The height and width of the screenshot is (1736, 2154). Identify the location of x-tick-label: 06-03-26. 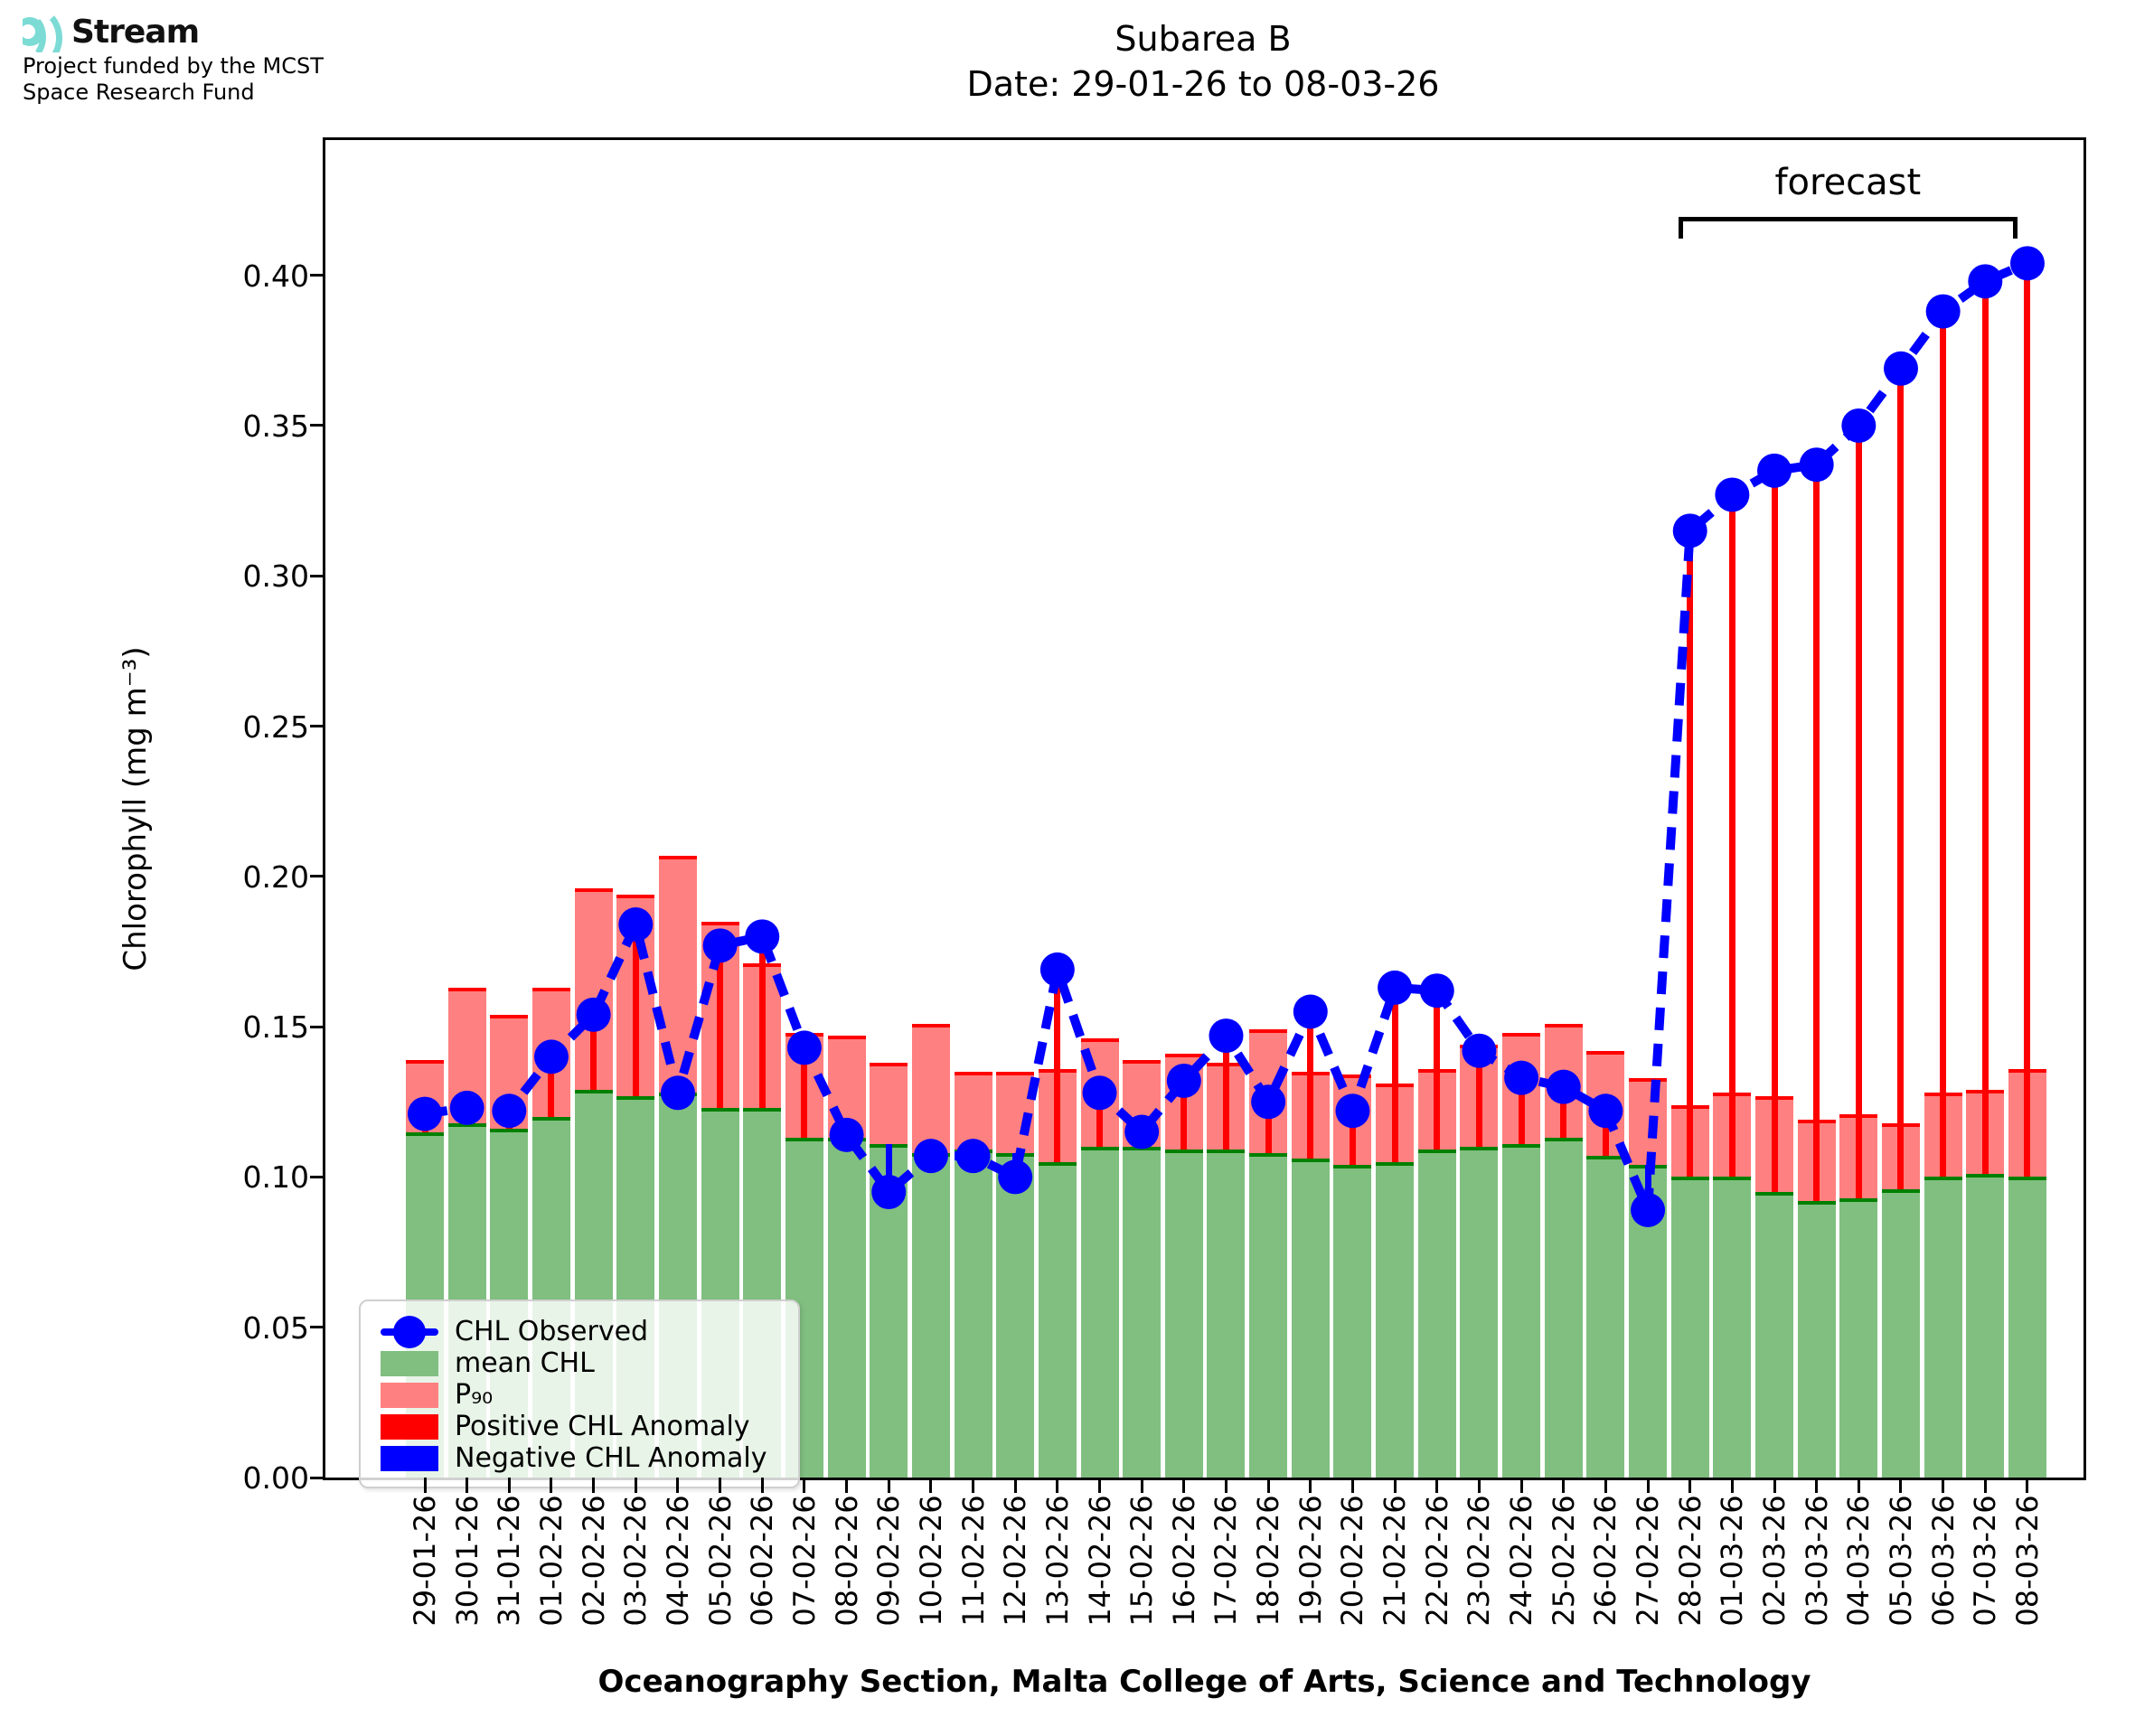
(1943, 1561).